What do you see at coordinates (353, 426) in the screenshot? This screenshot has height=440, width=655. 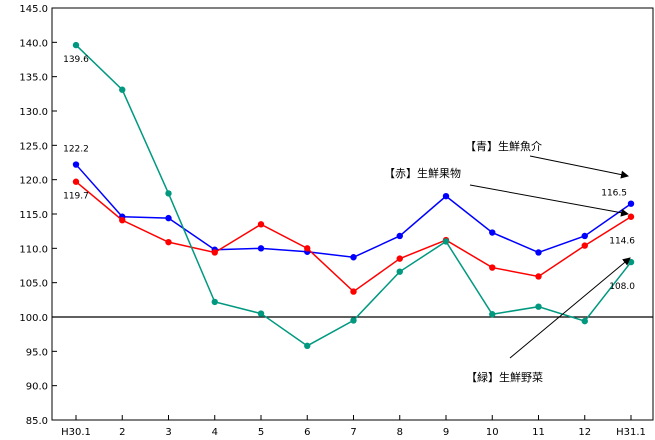 I see `x-axis-ticks: H30.1 2 3 4 5 6 7 8 9 10 11 12 H31.1` at bounding box center [353, 426].